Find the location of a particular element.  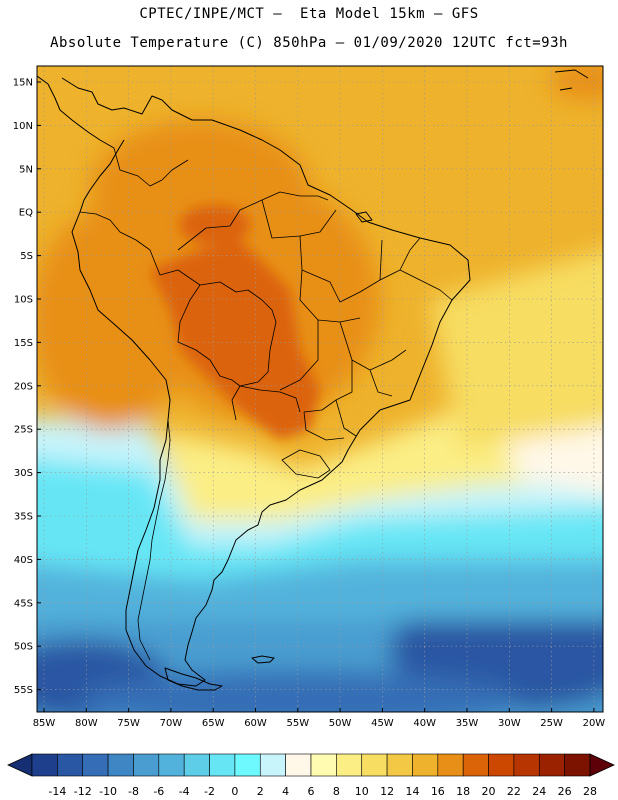

lon-label: 45W is located at coordinates (382, 723).